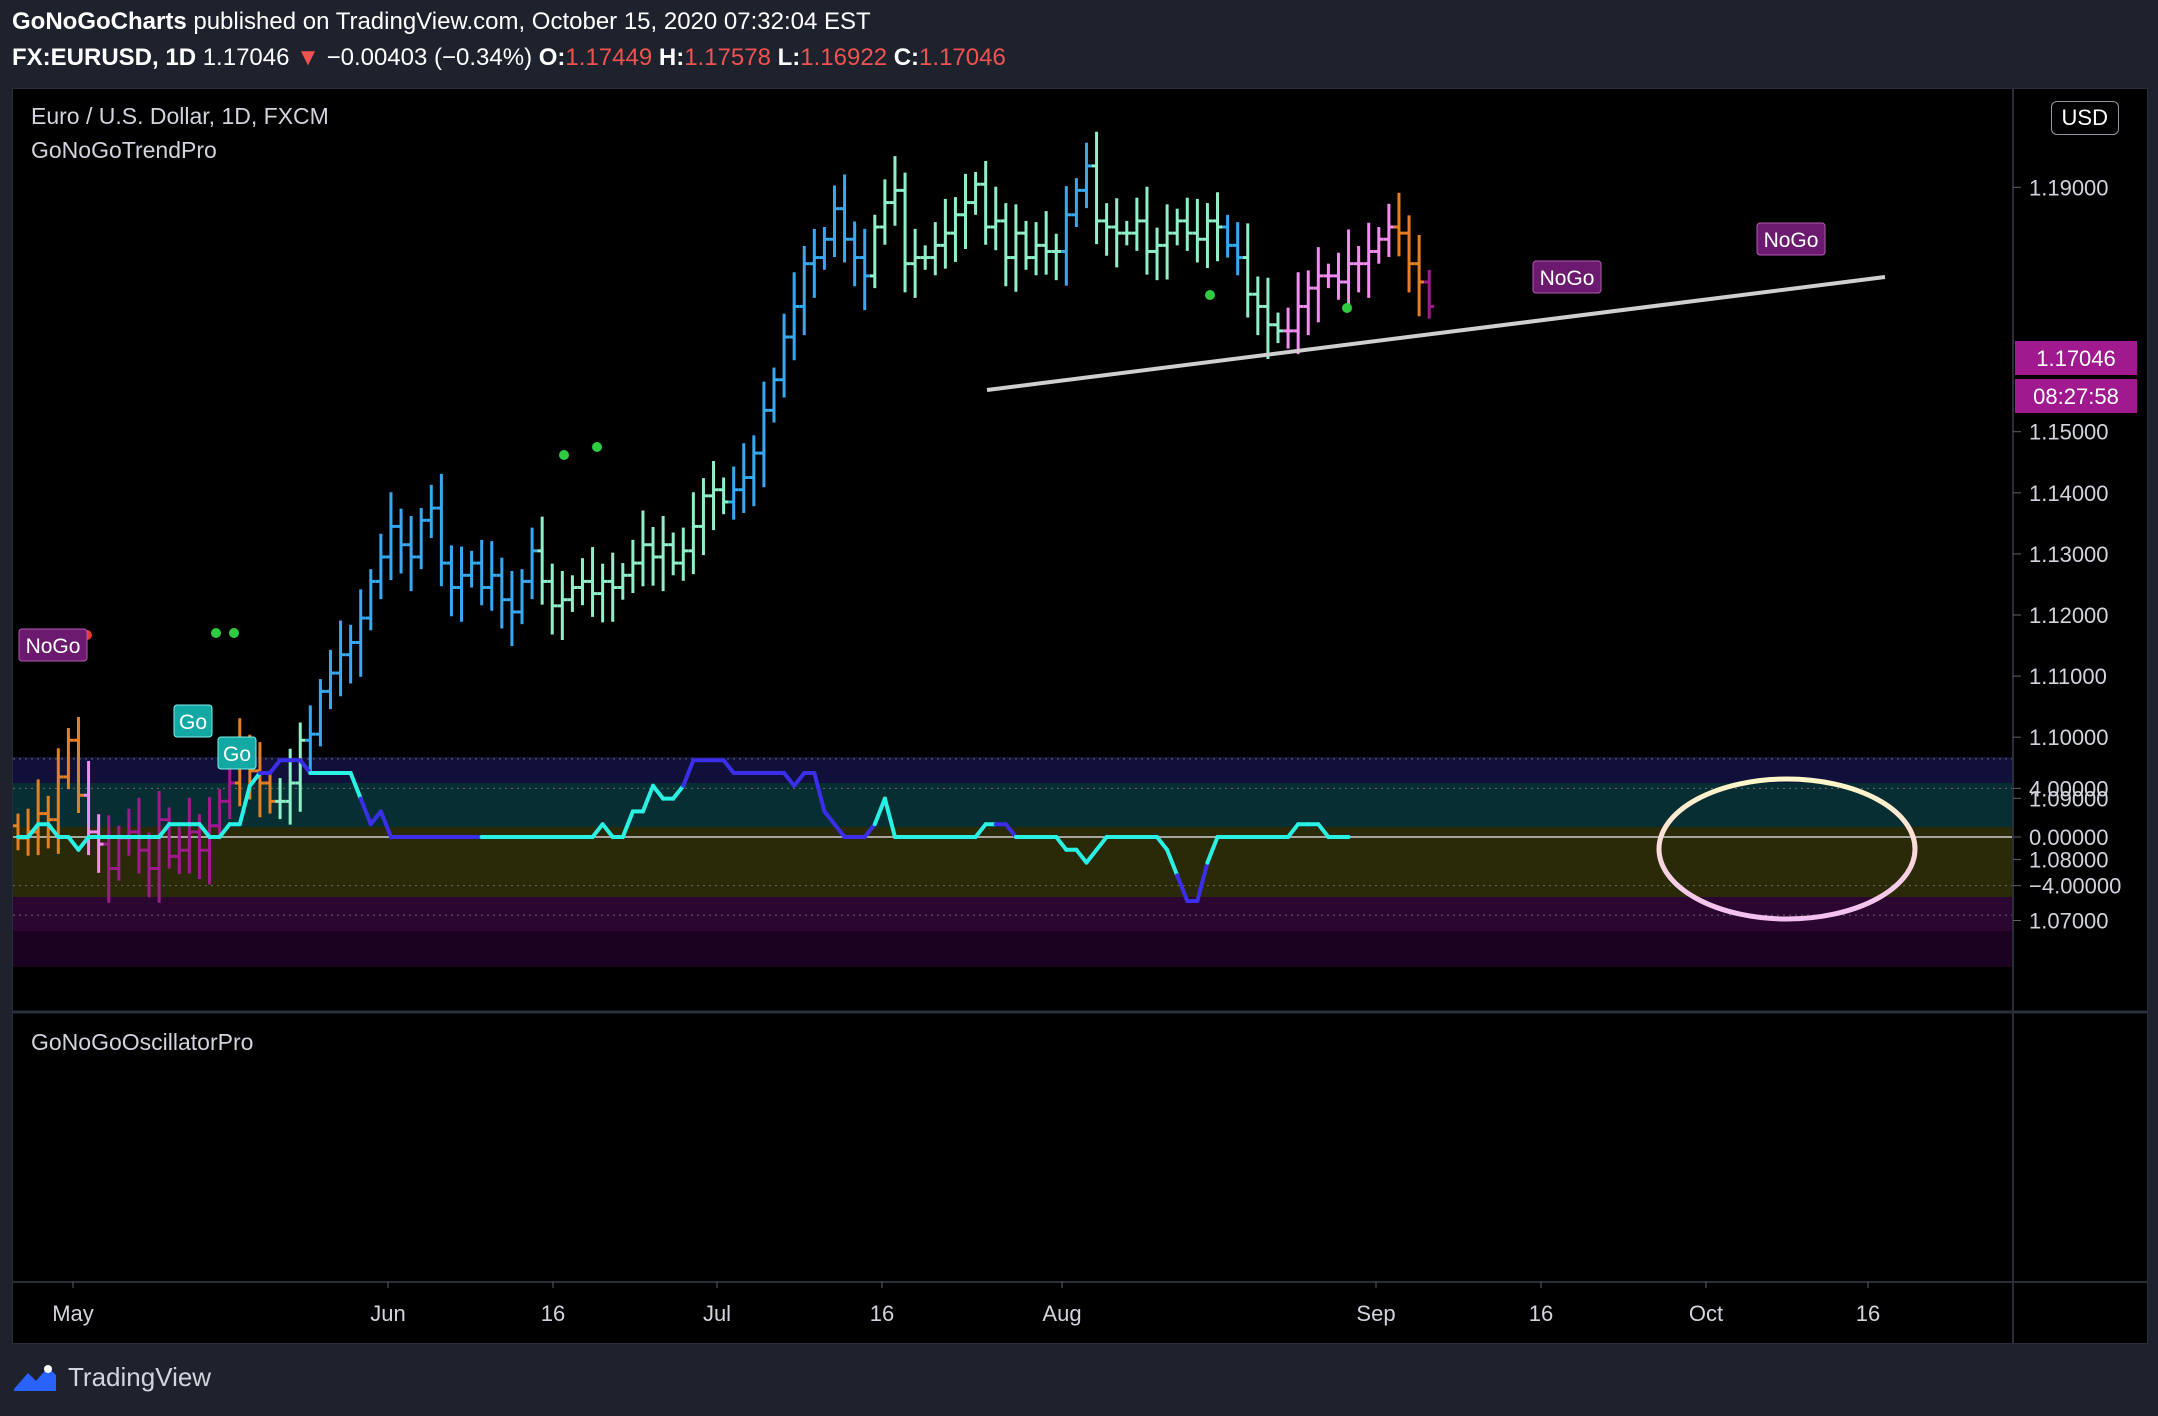 This screenshot has height=1416, width=2158. Describe the element at coordinates (99, 21) in the screenshot. I see `author-name: GoNoGoCharts` at that location.